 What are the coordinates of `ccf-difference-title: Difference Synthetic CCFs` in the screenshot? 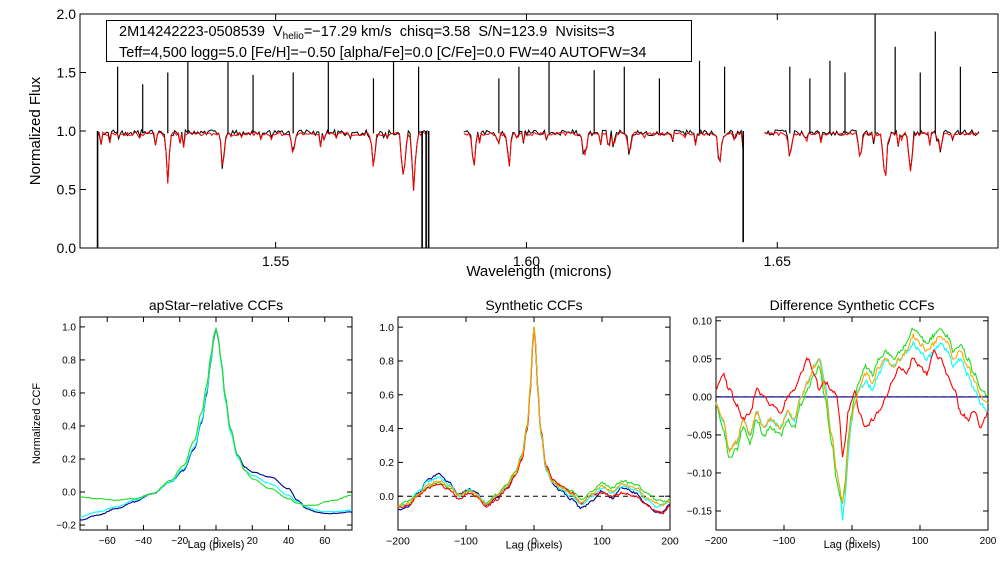 It's located at (852, 305).